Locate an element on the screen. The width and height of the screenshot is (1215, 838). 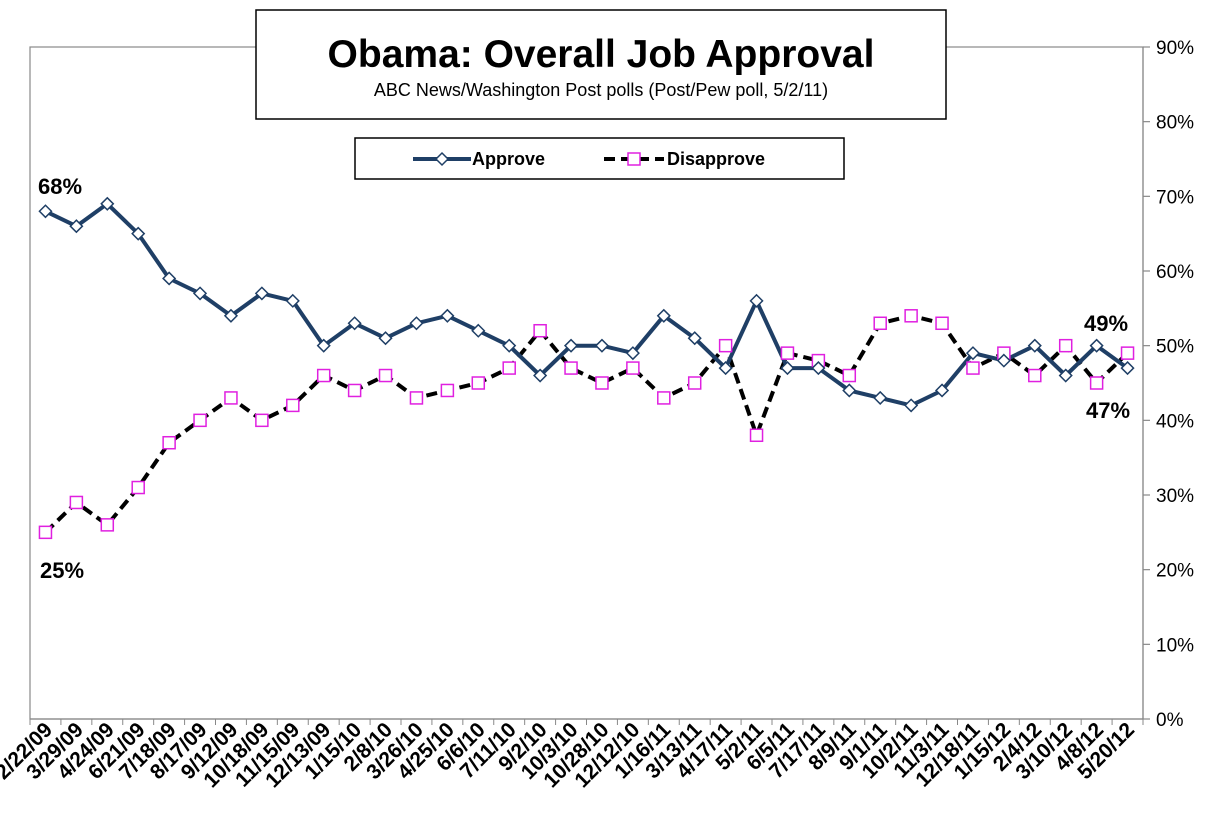
y-axis: 0% 10% 20% 30% 40% 50% 60% 70% 80% 90% is located at coordinates (1168, 384).